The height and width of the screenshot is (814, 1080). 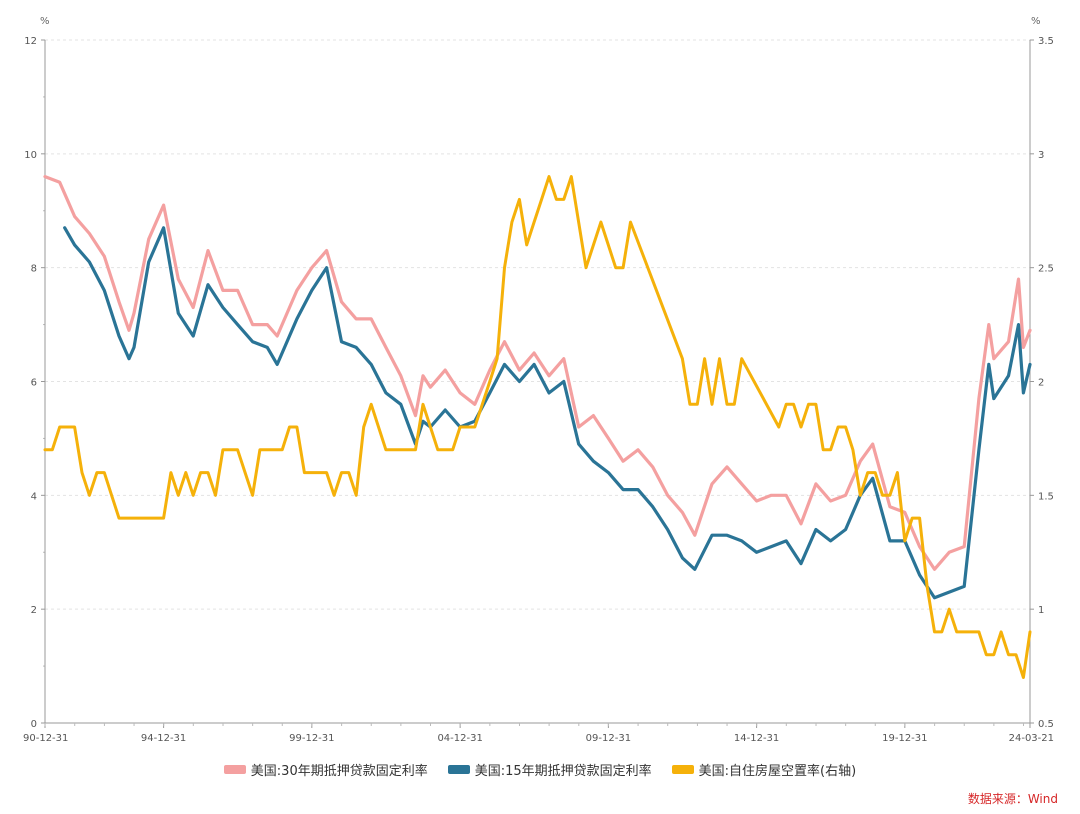 I want to click on left-axis-unit: %, so click(x=45, y=21).